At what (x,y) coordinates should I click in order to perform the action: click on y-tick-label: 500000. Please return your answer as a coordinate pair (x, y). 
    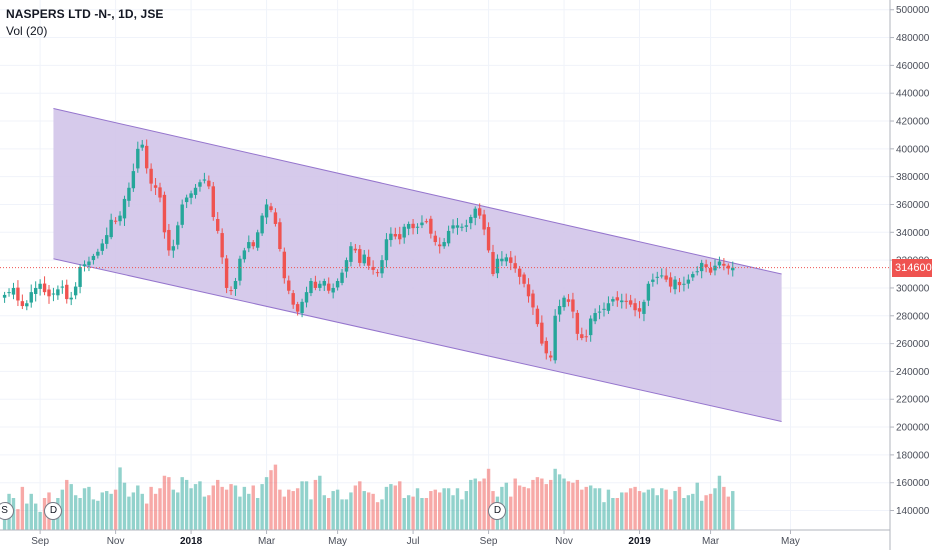
    Looking at the image, I should click on (913, 10).